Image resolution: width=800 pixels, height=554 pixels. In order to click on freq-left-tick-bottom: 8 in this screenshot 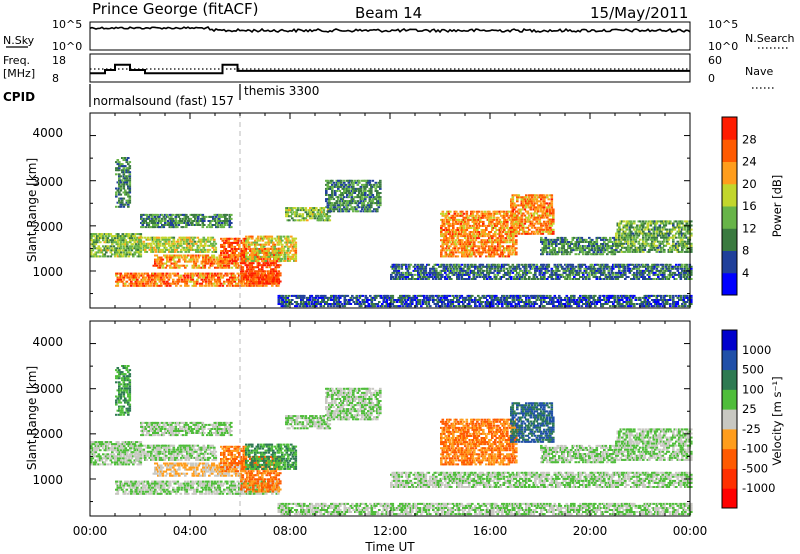, I will do `click(55, 78)`.